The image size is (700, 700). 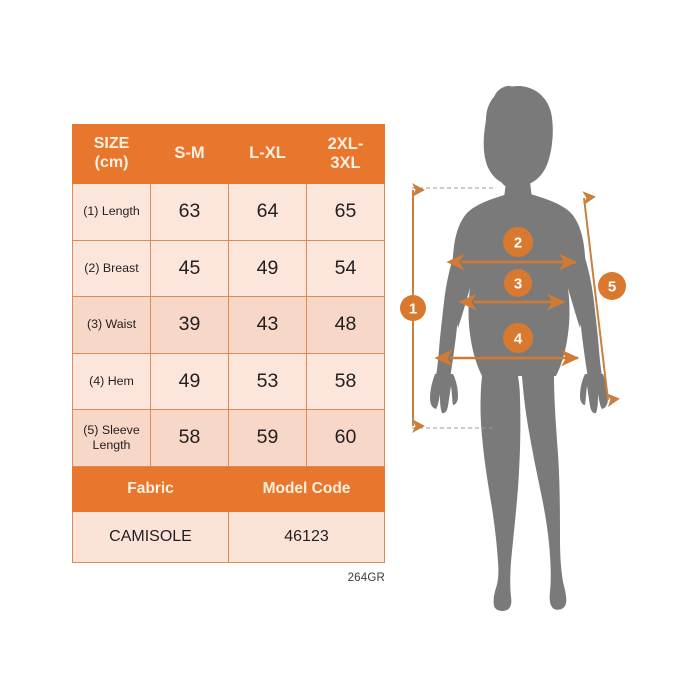 What do you see at coordinates (345, 212) in the screenshot?
I see `cell-length-xxl: 65` at bounding box center [345, 212].